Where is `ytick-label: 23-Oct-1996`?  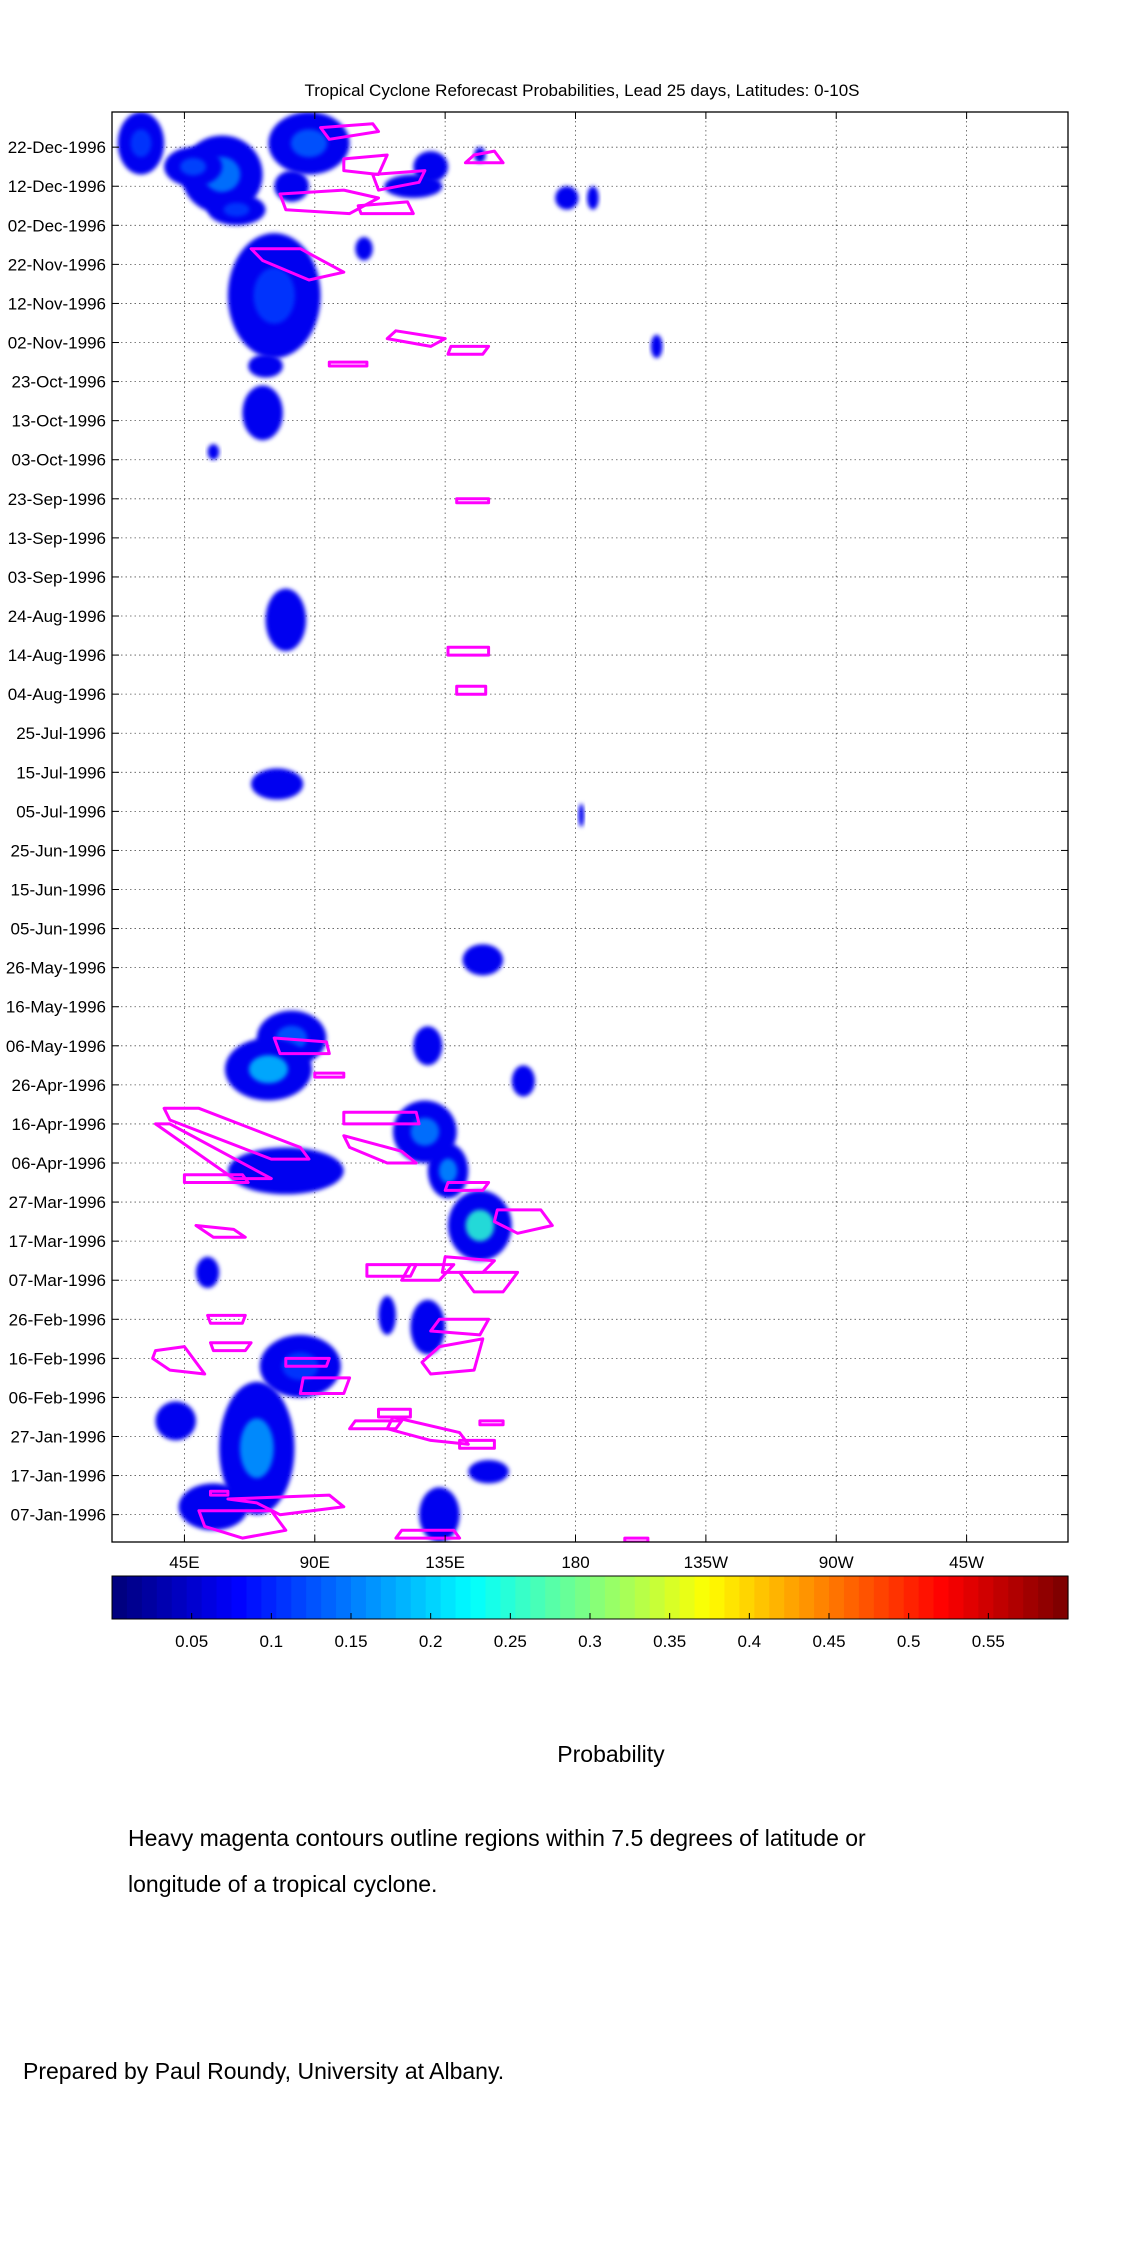
ytick-label: 23-Oct-1996 is located at coordinates (59, 382).